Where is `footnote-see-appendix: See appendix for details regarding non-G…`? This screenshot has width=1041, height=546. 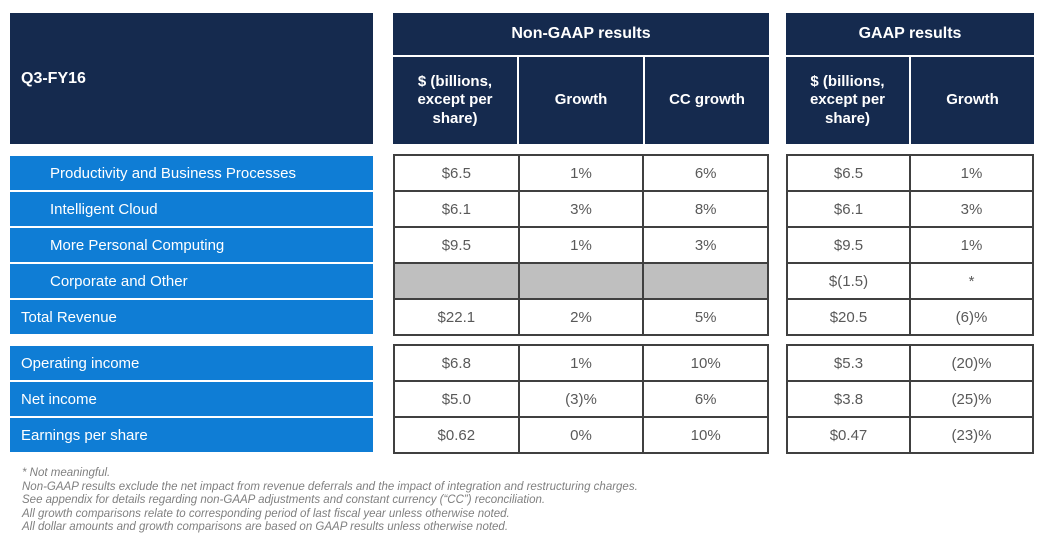 footnote-see-appendix: See appendix for details regarding non-G… is located at coordinates (284, 500).